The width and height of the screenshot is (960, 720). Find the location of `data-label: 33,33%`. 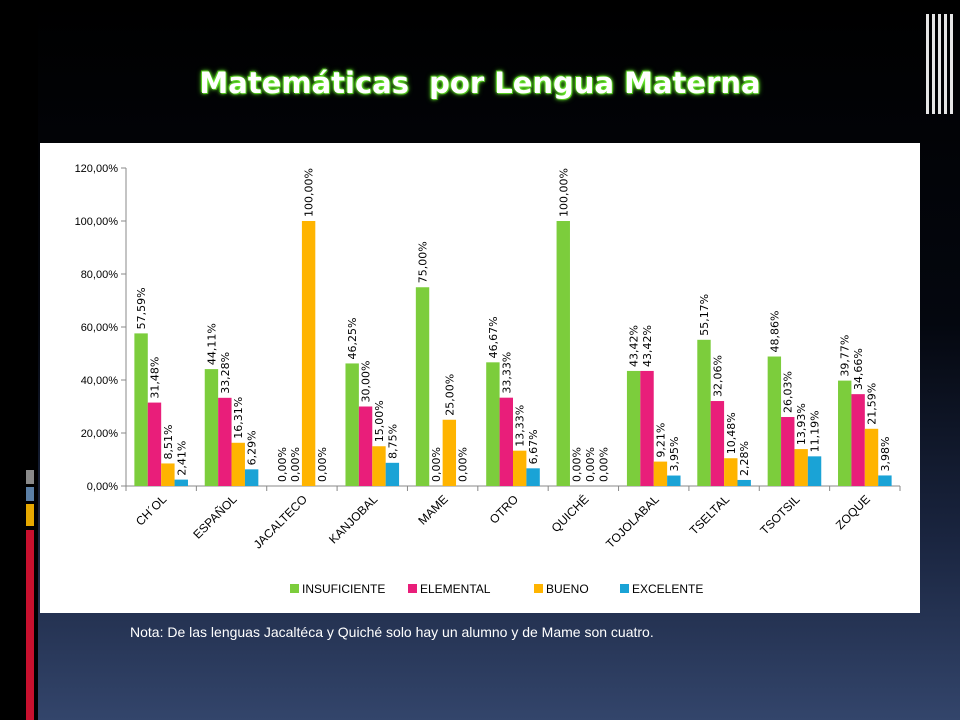

data-label: 33,33% is located at coordinates (506, 373).